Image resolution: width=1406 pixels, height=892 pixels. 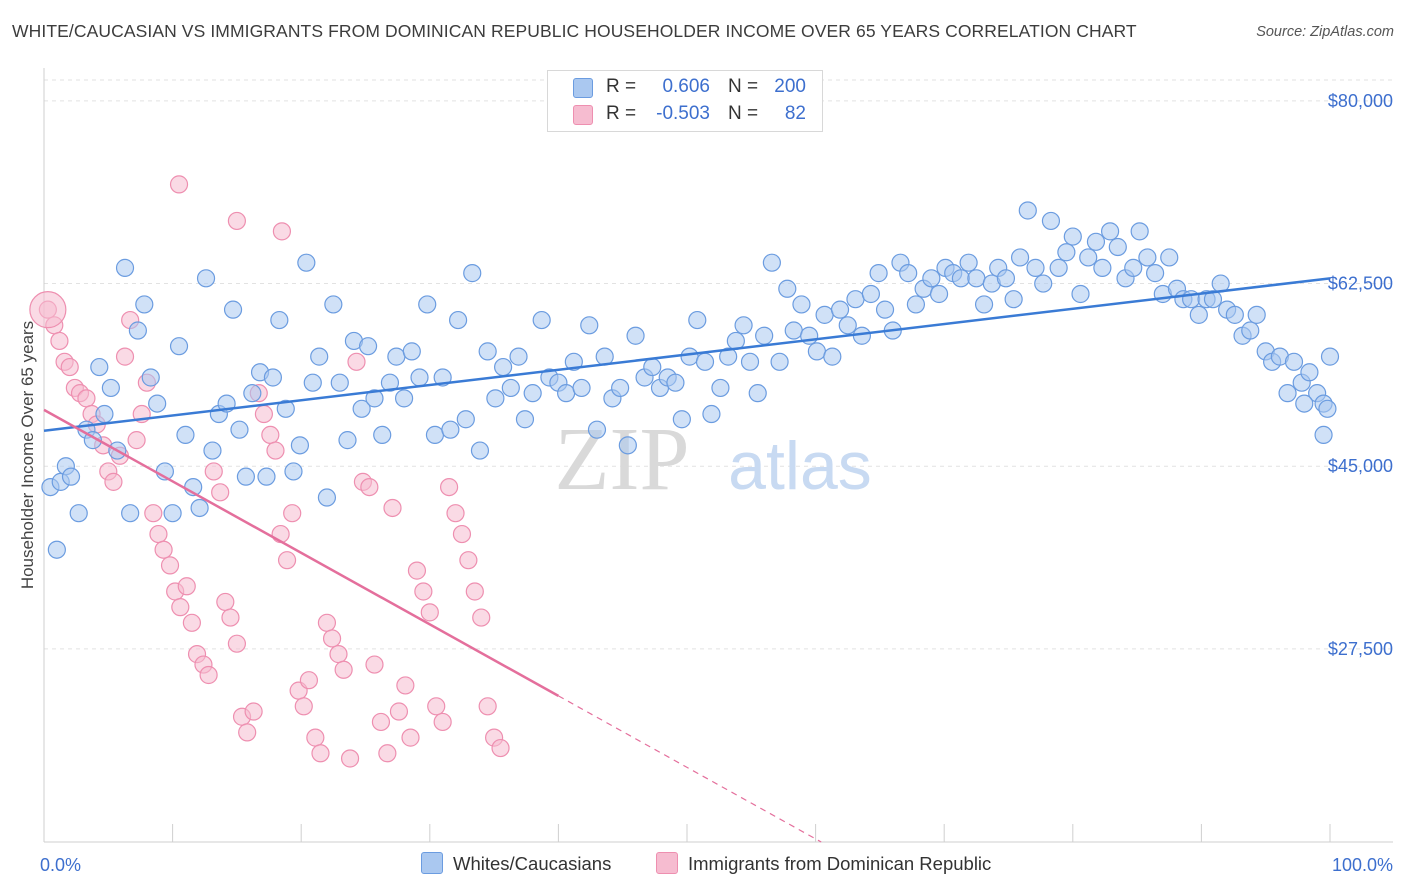 I want to click on pink-trend-extension, so click(x=690, y=769).